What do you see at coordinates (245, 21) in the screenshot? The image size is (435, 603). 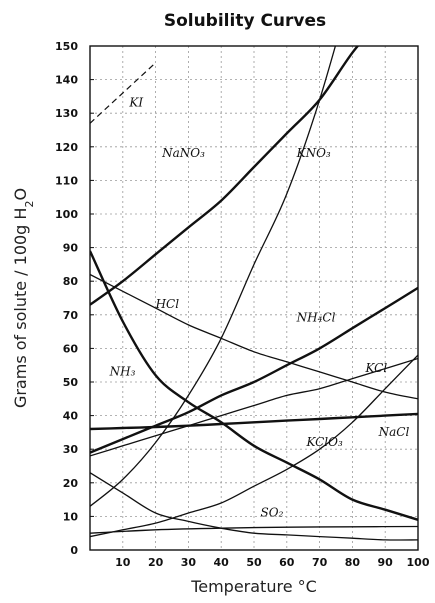 I see `chart-title: Solubility Curves` at bounding box center [245, 21].